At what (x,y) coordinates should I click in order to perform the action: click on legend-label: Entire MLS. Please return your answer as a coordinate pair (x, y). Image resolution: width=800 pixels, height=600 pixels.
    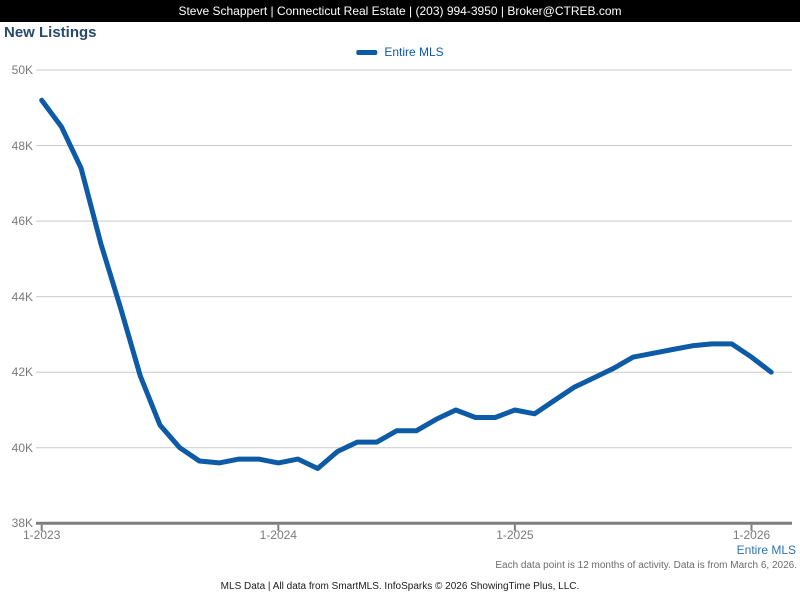
    Looking at the image, I should click on (414, 52).